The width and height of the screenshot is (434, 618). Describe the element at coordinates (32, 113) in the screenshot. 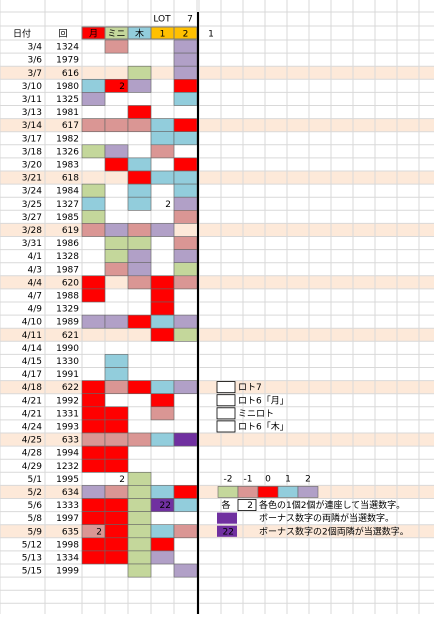

I see `date: 3/13` at that location.